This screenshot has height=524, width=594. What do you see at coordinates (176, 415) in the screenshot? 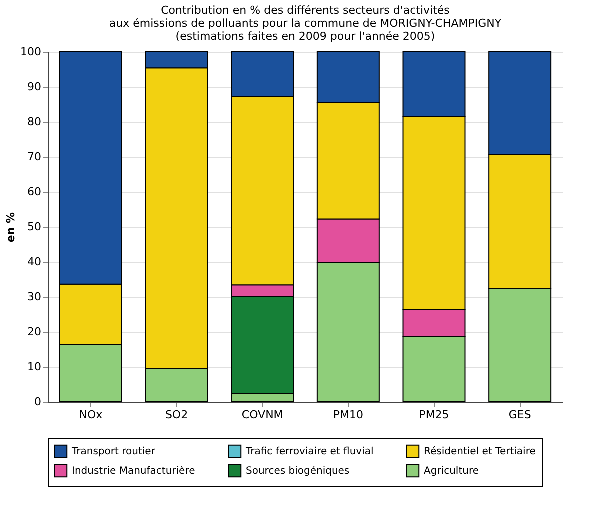
I see `x-tick-label: SO2` at bounding box center [176, 415].